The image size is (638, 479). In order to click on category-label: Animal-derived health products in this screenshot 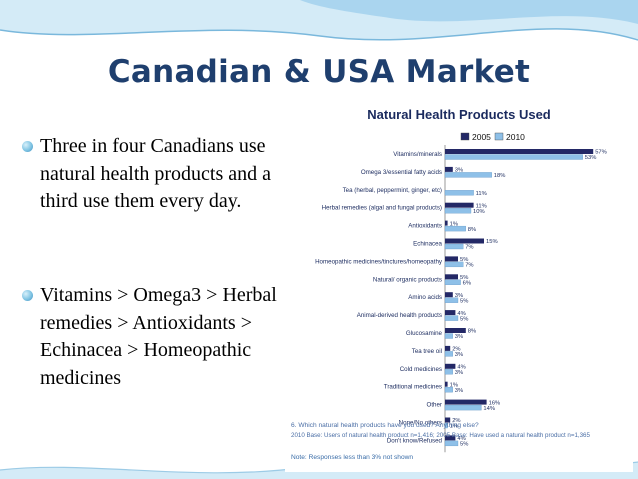, I will do `click(399, 315)`.